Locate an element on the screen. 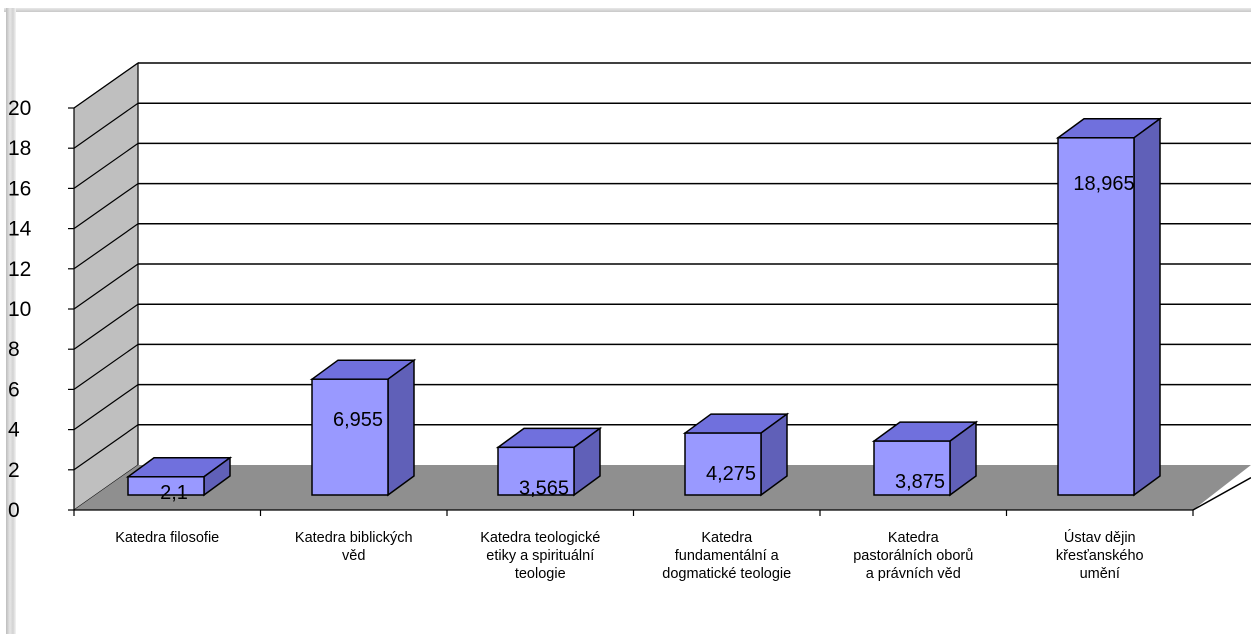 The image size is (1251, 634). category-label-line: etiky a spirituální is located at coordinates (540, 556).